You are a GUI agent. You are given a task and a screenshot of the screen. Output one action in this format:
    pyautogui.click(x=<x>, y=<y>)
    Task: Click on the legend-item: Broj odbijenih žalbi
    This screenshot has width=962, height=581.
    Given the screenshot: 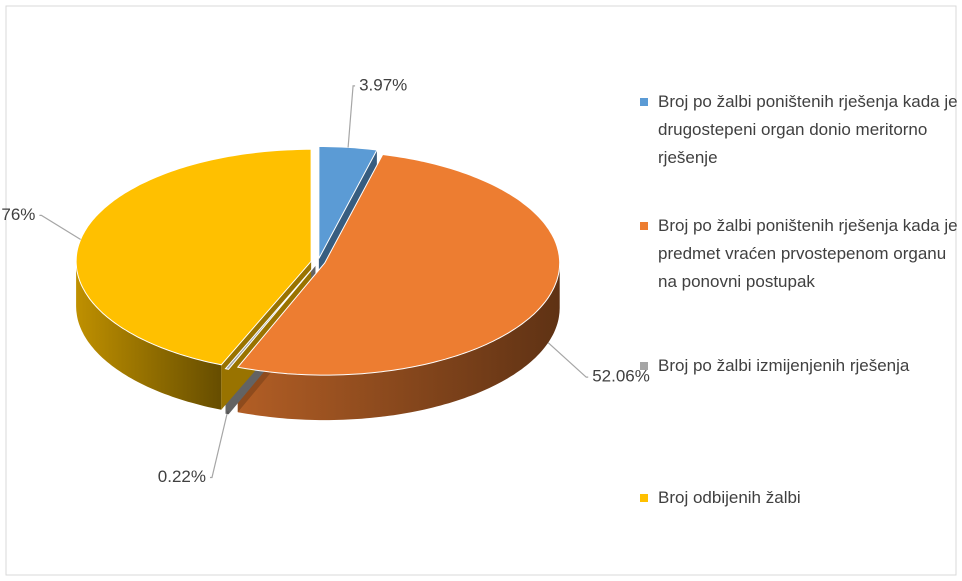 What is the action you would take?
    pyautogui.click(x=799, y=498)
    